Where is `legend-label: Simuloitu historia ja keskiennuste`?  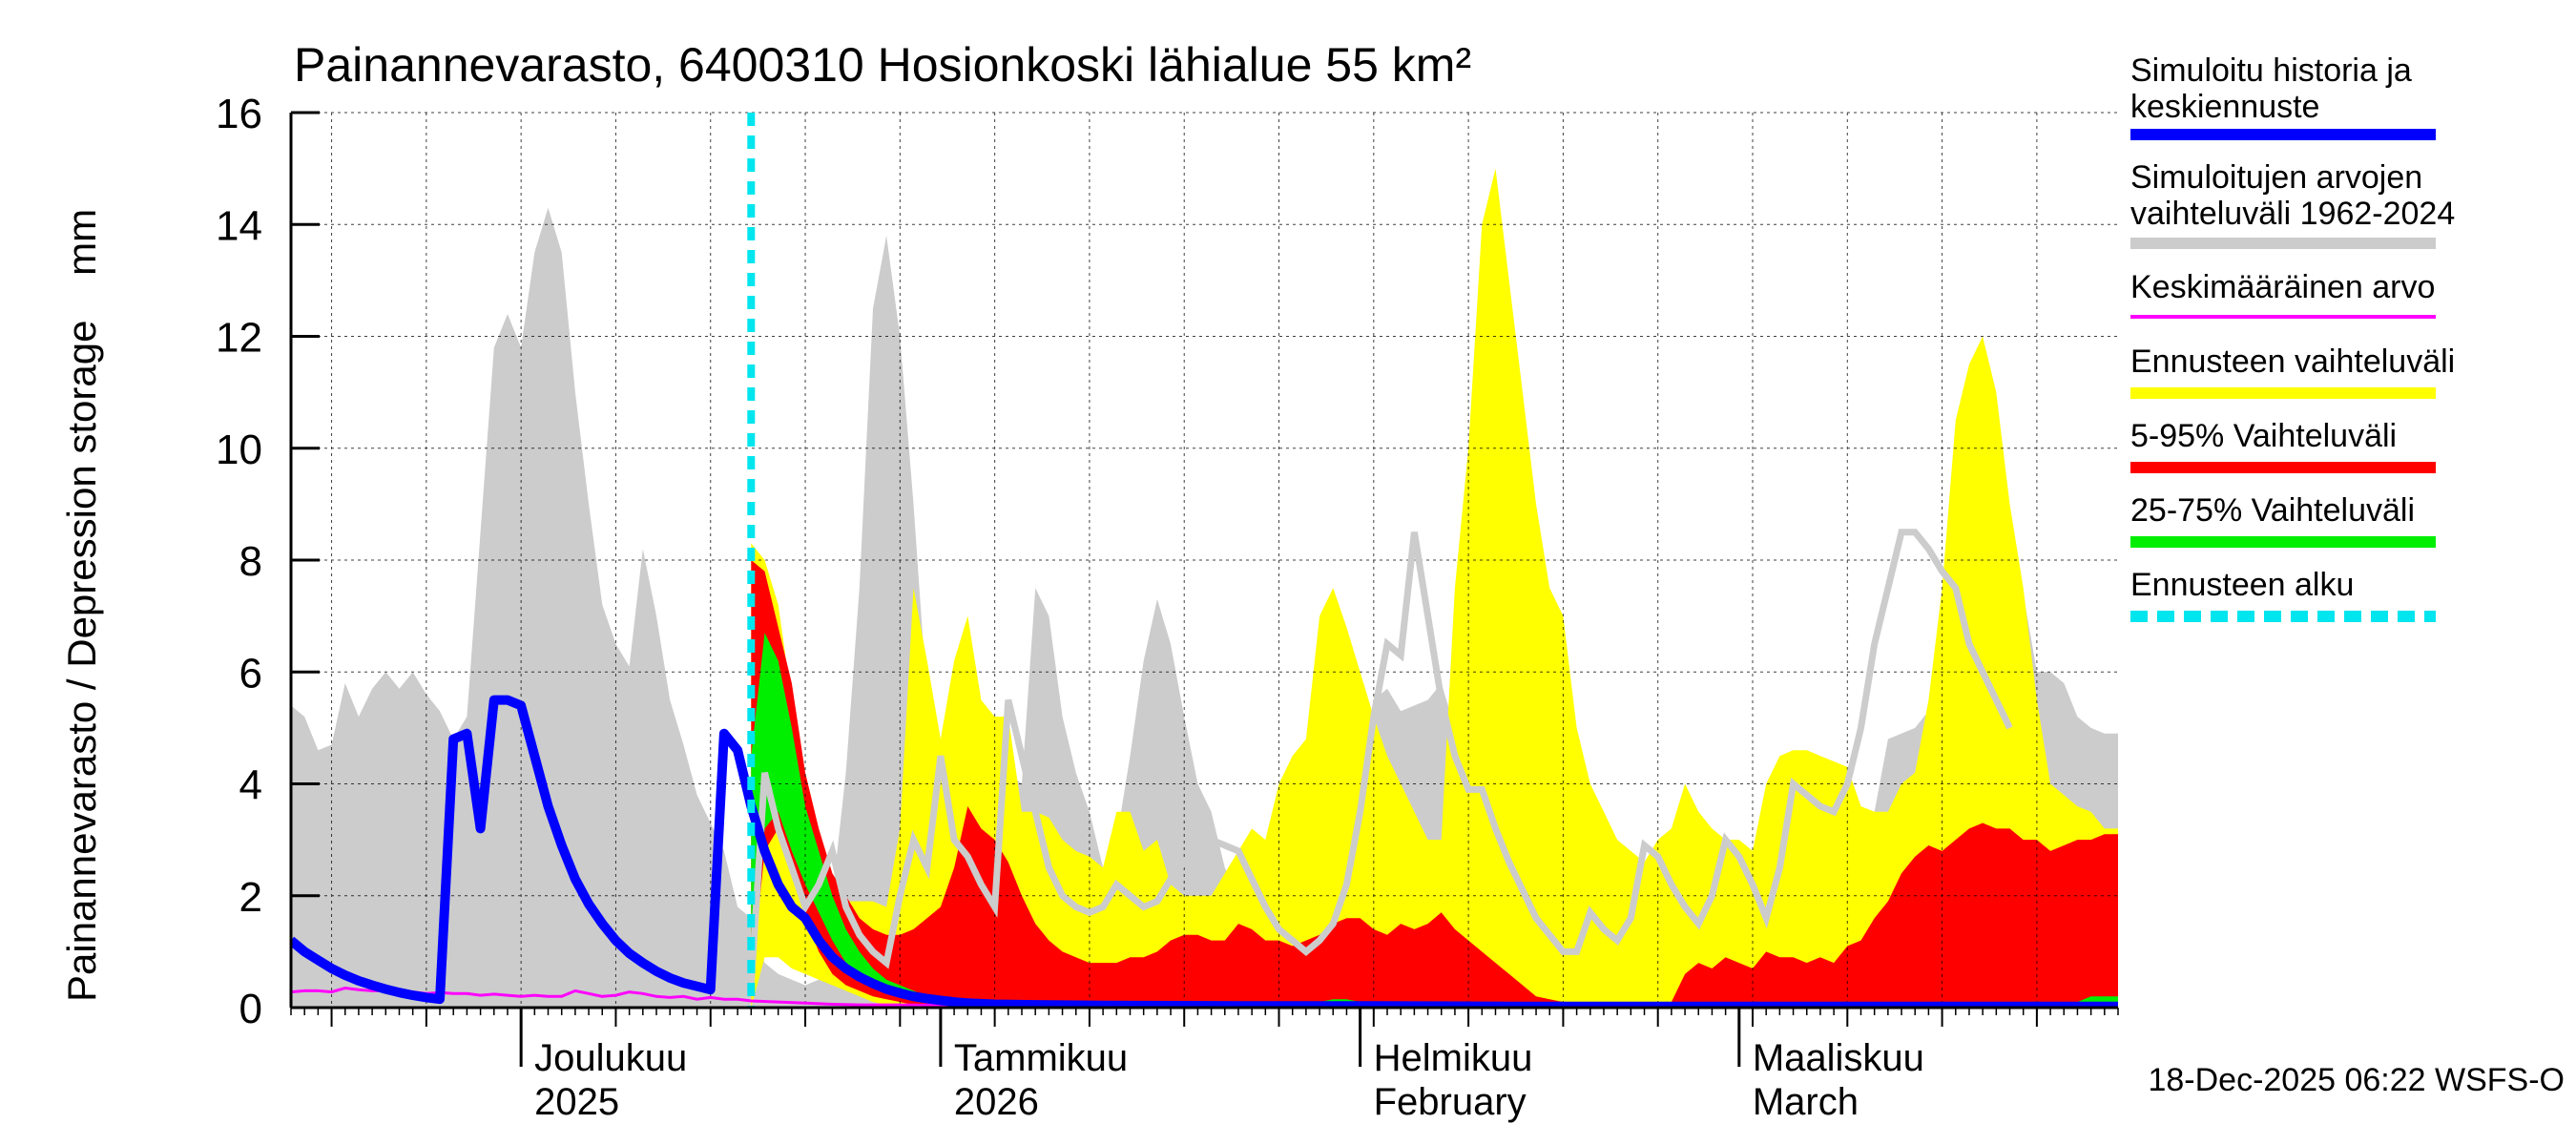 legend-label: Simuloitu historia ja keskiennuste is located at coordinates (2271, 89).